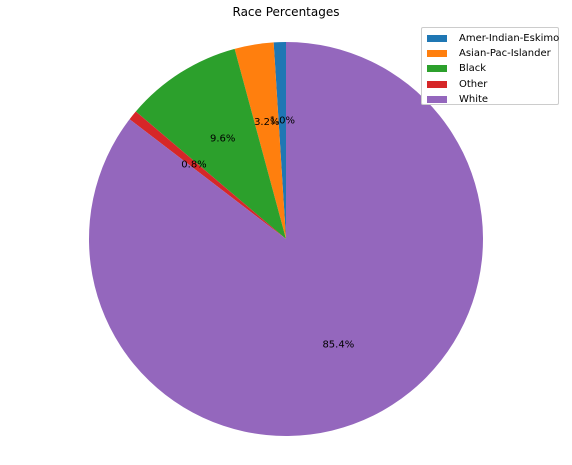 This screenshot has width=572, height=465. Describe the element at coordinates (286, 12) in the screenshot. I see `chart-title: Race Percentages` at that location.